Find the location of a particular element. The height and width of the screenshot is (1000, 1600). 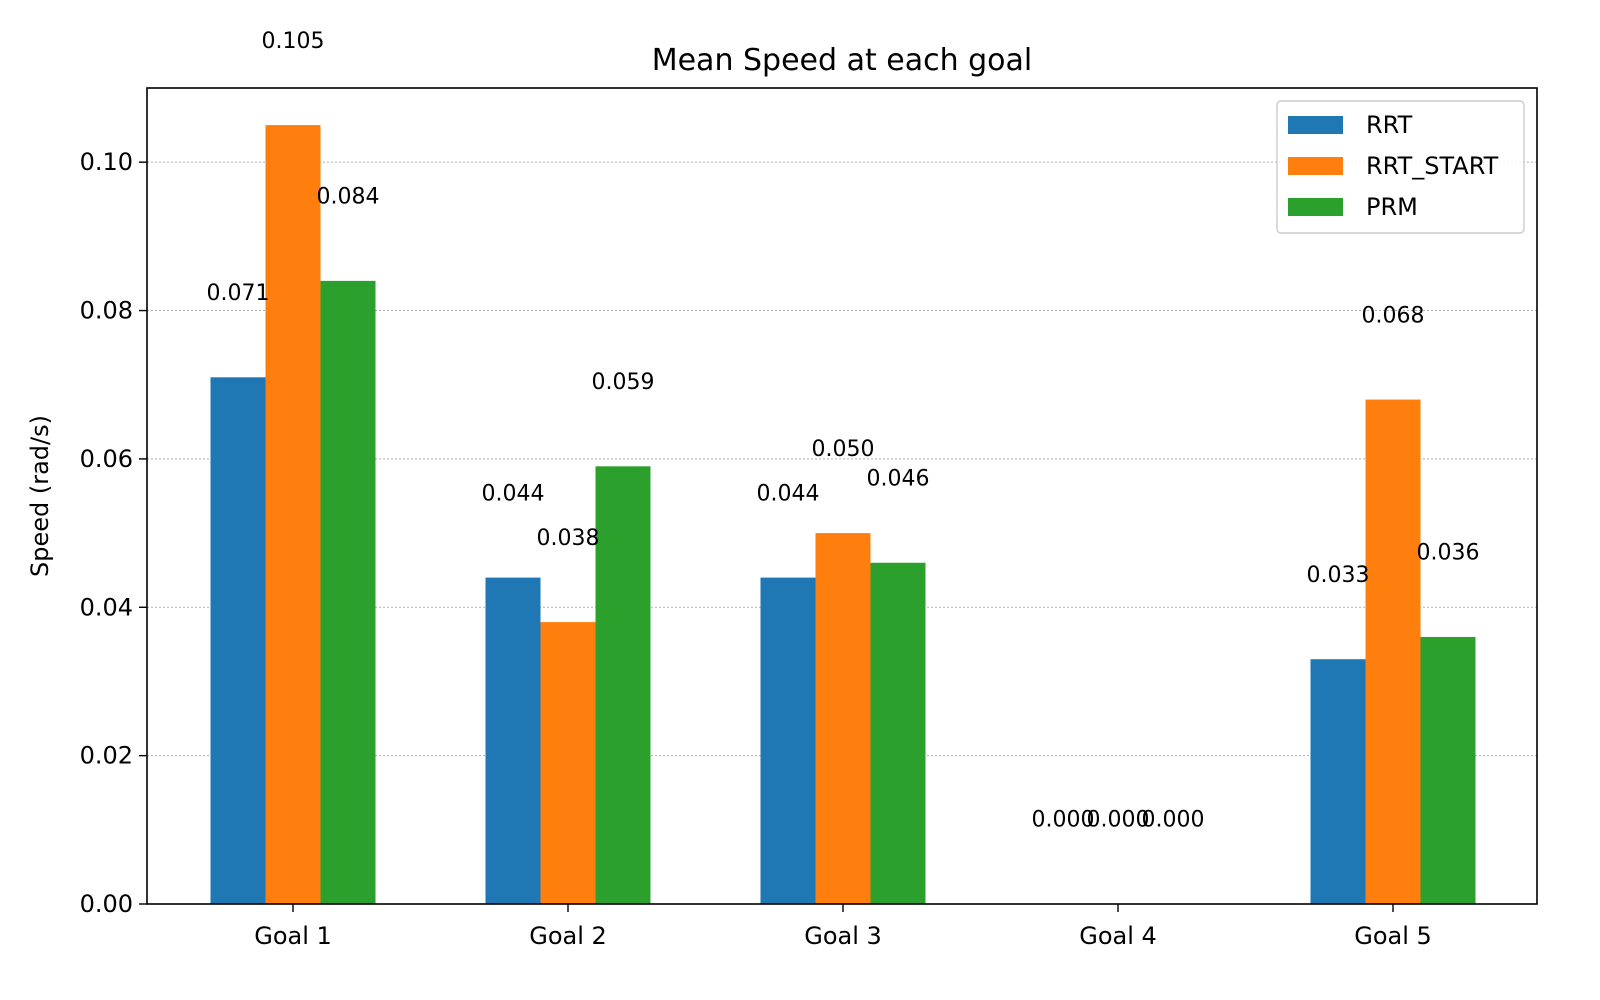

y-axis: 0.00 0.02 0.04 0.06 0.08 0.10 is located at coordinates (113, 533).